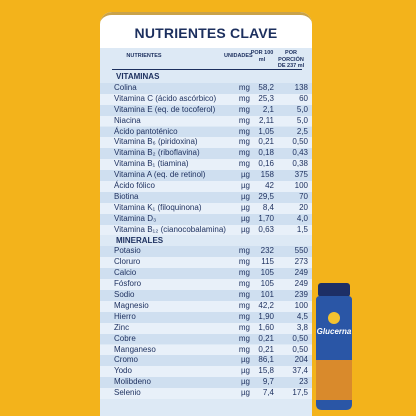  Describe the element at coordinates (266, 327) in the screenshot. I see `cell-value: 1,60` at that location.